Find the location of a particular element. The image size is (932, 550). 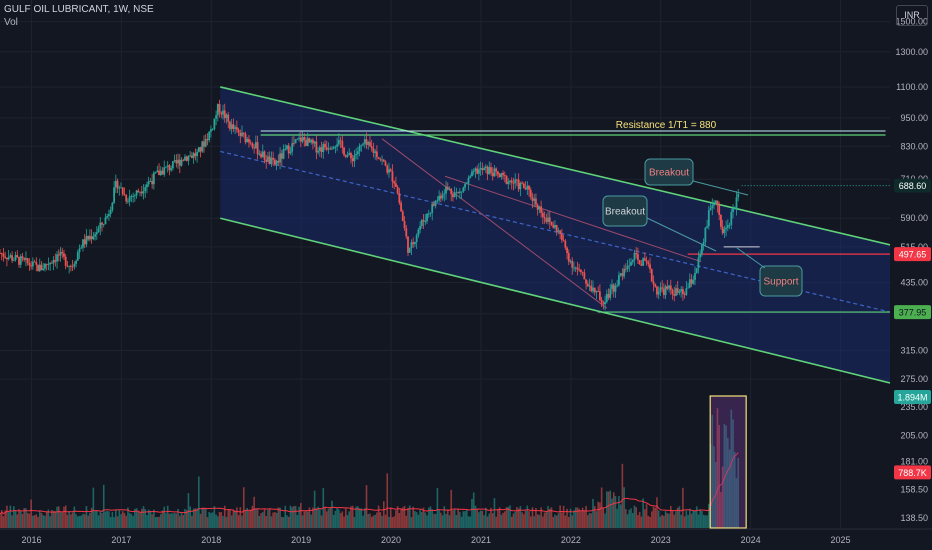

volume-highlight-box is located at coordinates (728, 462).